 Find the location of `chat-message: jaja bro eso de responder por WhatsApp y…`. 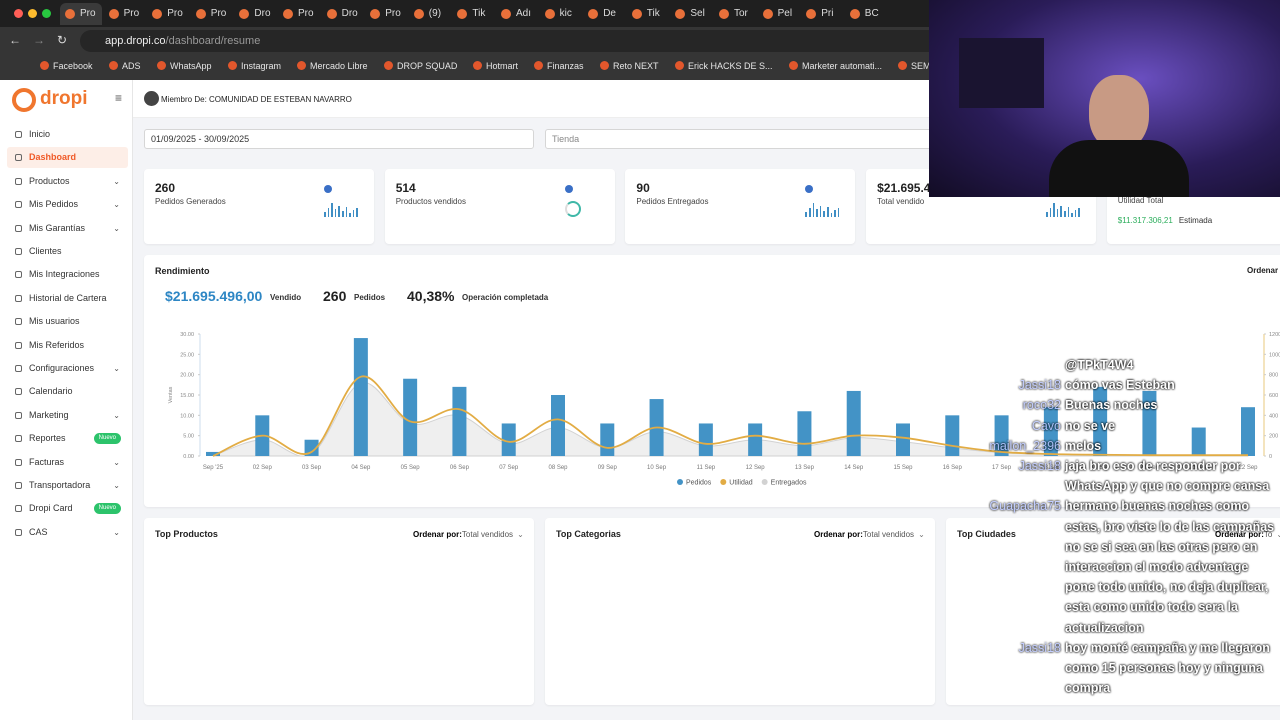

chat-message: jaja bro eso de responder por WhatsApp y… is located at coordinates (1167, 476).